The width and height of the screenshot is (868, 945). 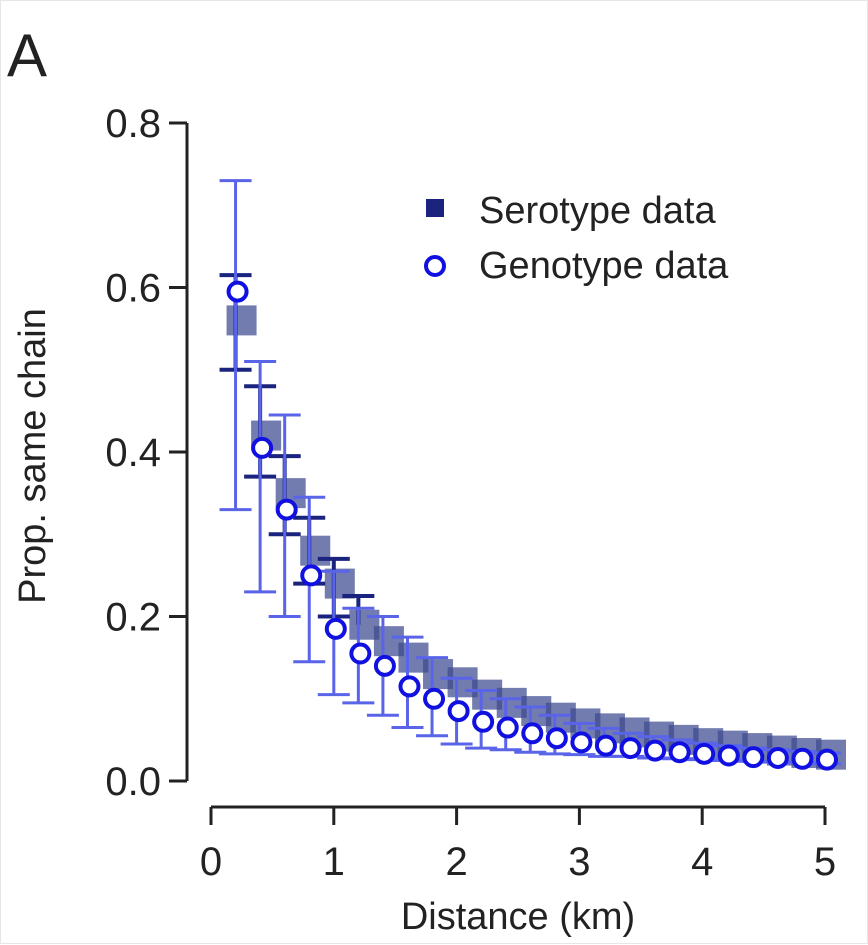 I want to click on x-axis: 0 1 2 3 4 5, so click(x=518, y=844).